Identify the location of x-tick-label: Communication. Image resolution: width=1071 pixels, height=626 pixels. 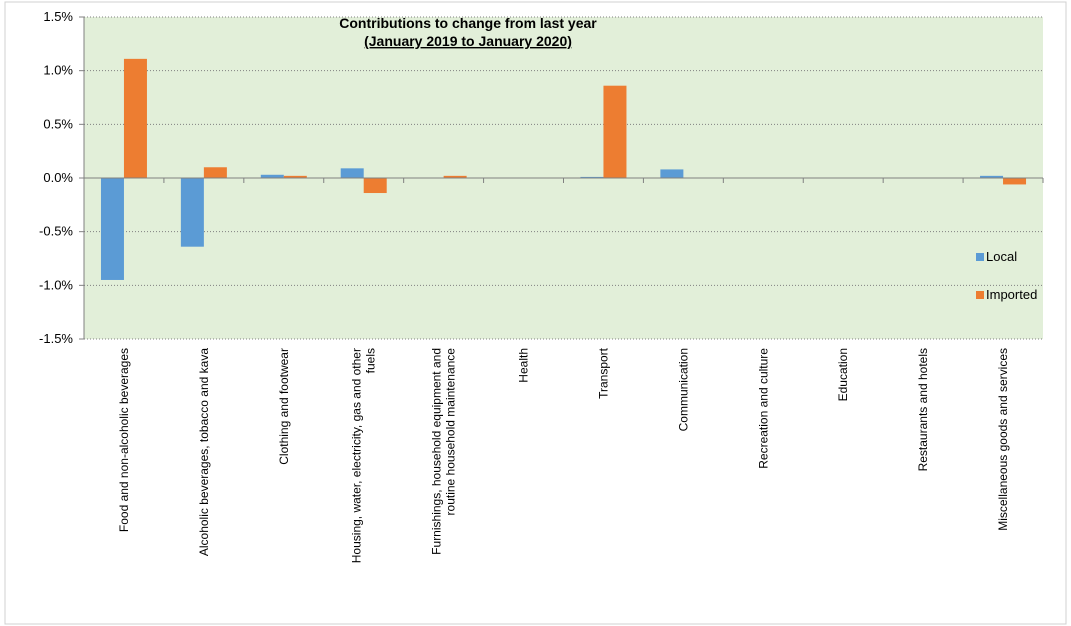
(683, 389).